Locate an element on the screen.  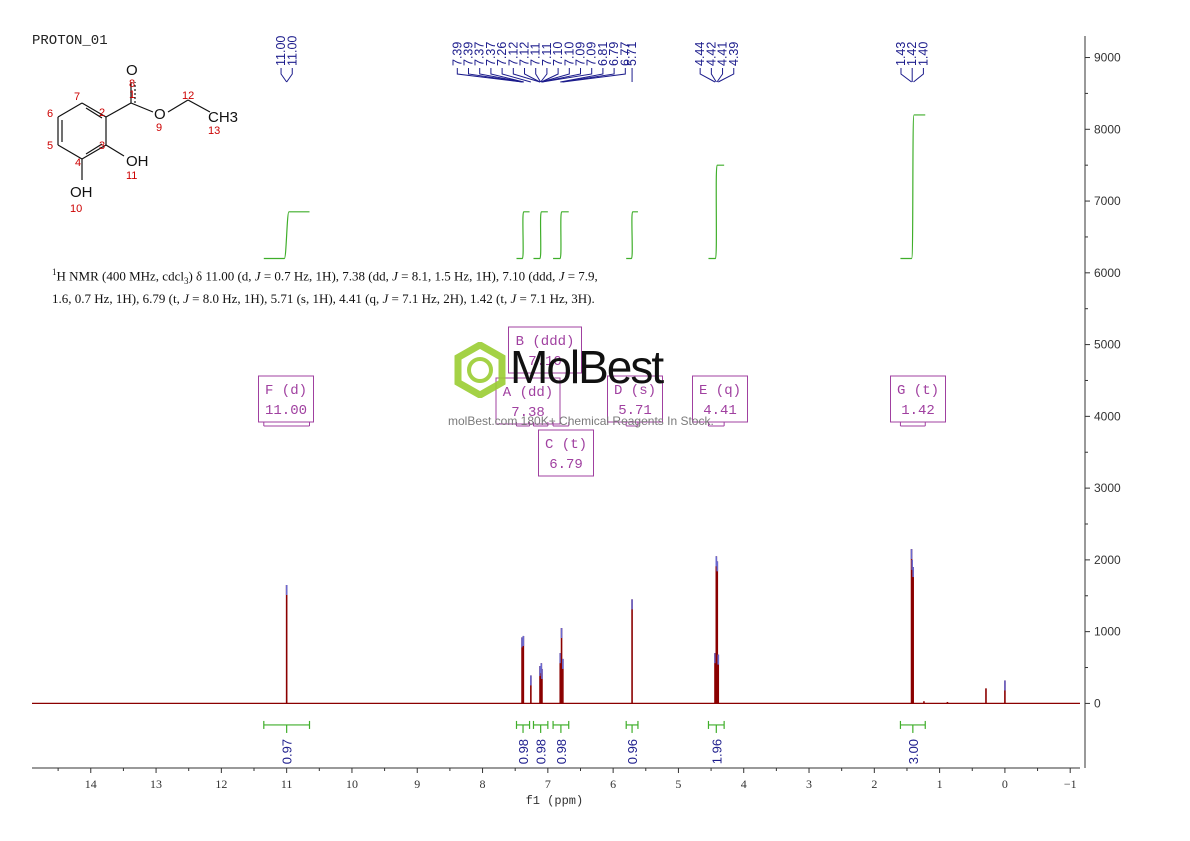
peak-label: 7.10 is located at coordinates (558, 54).